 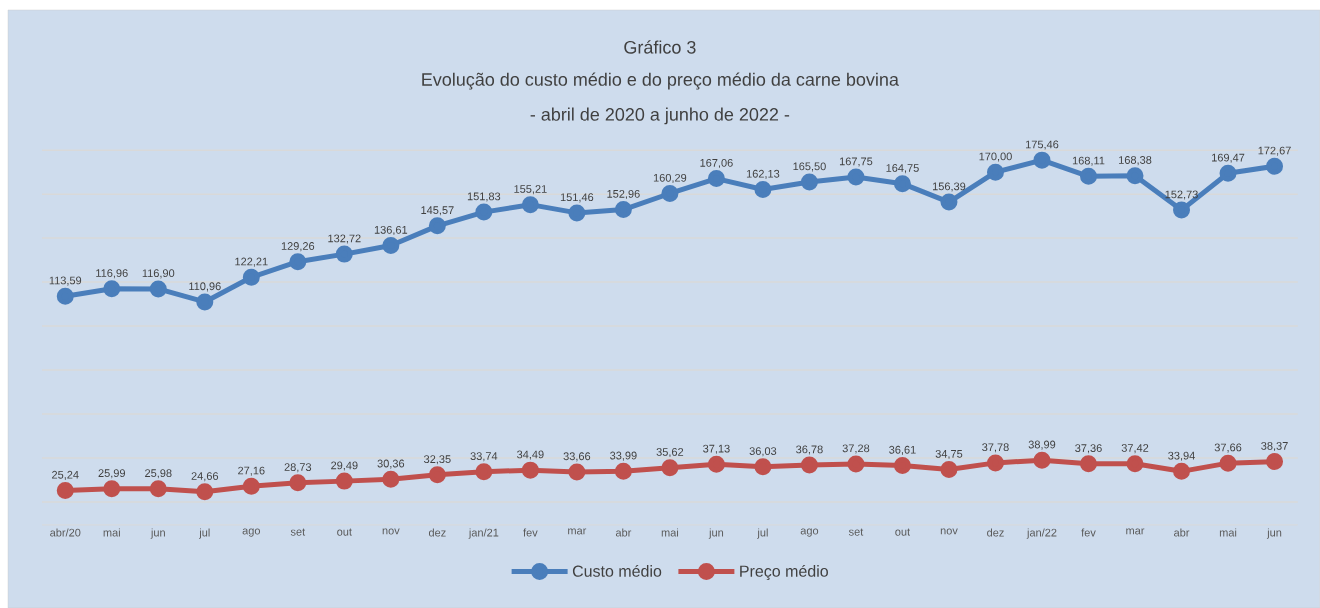 What do you see at coordinates (483, 533) in the screenshot?
I see `x-tick-label: jan/21` at bounding box center [483, 533].